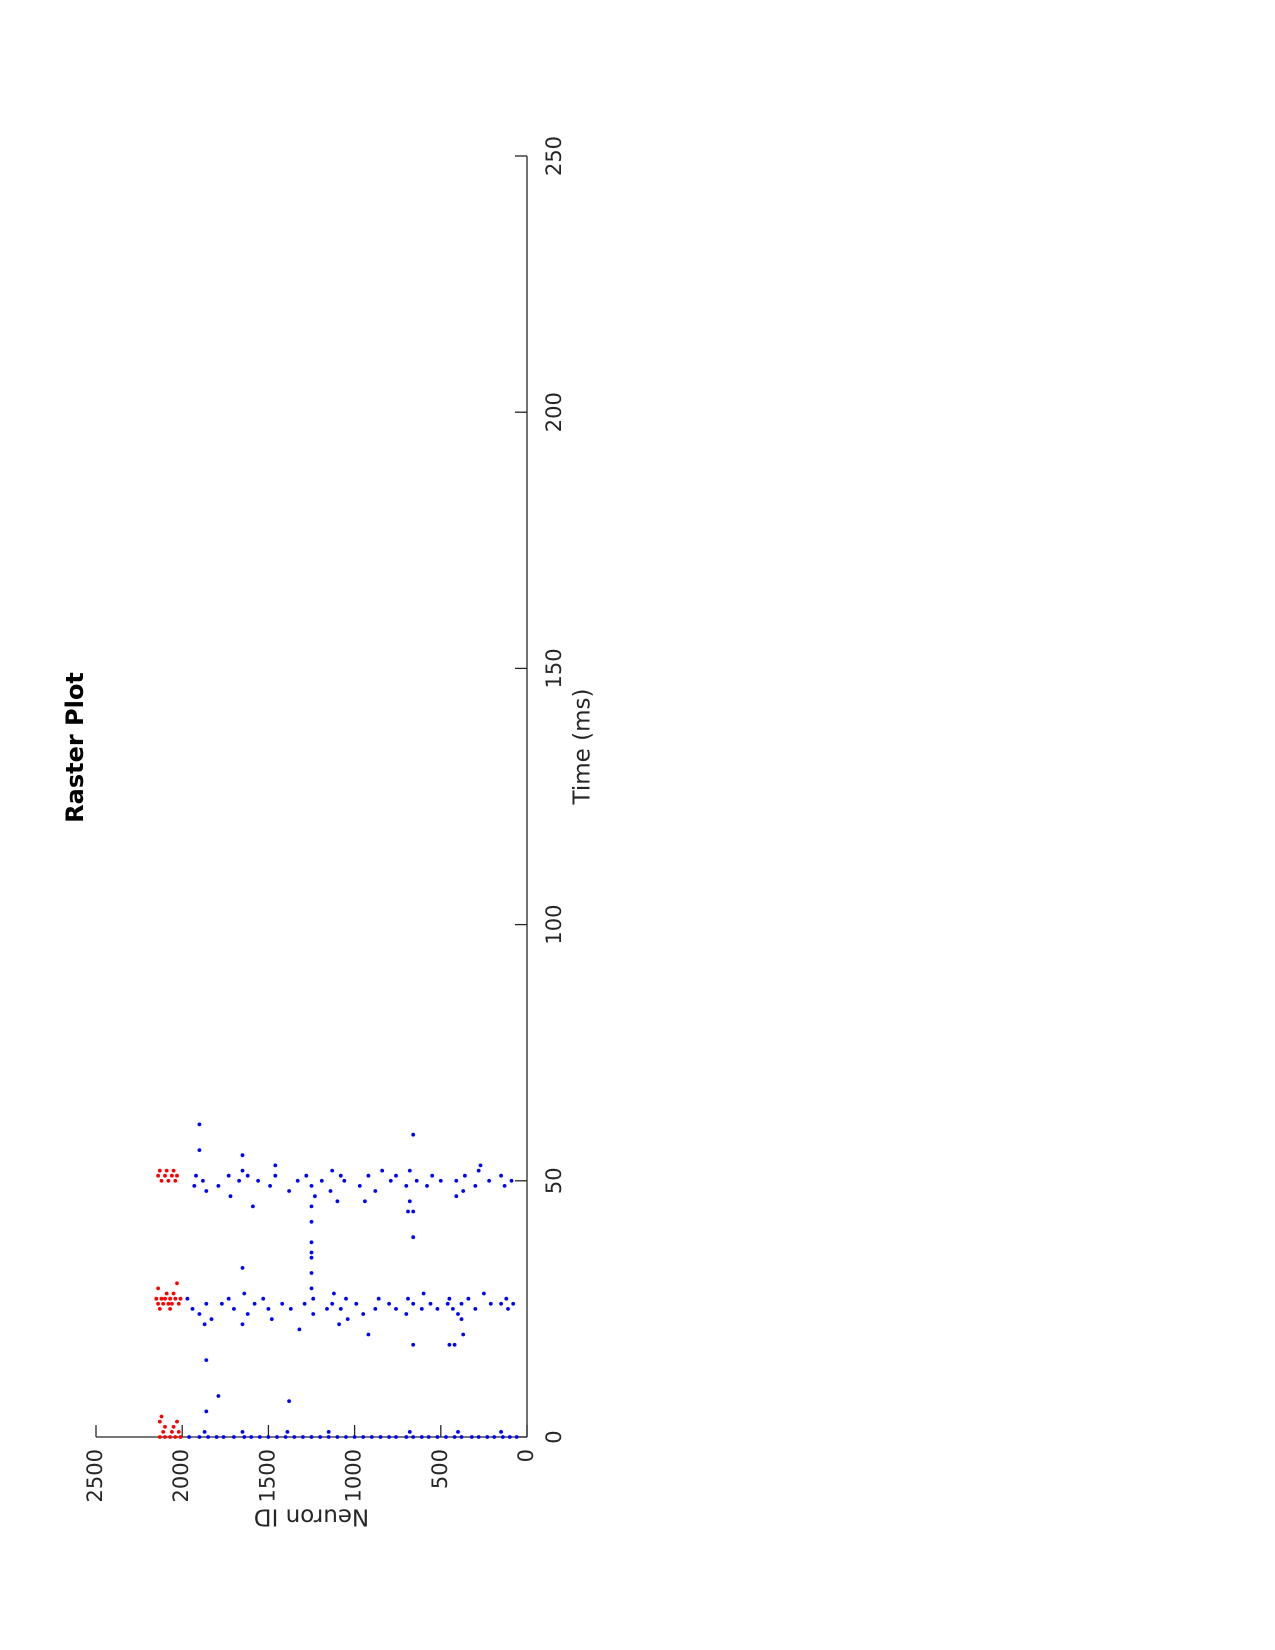  Describe the element at coordinates (526, 1455) in the screenshot. I see `y-tick-label: 0` at that location.